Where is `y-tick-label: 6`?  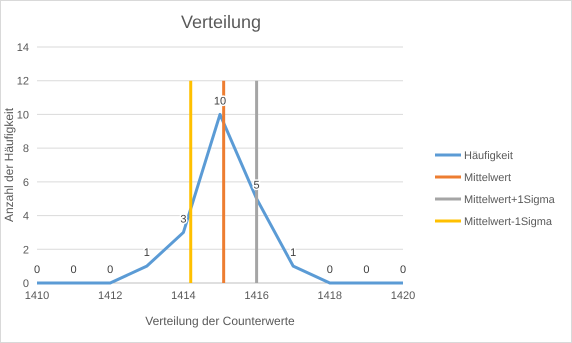
y-tick-label: 6 is located at coordinates (25, 182).